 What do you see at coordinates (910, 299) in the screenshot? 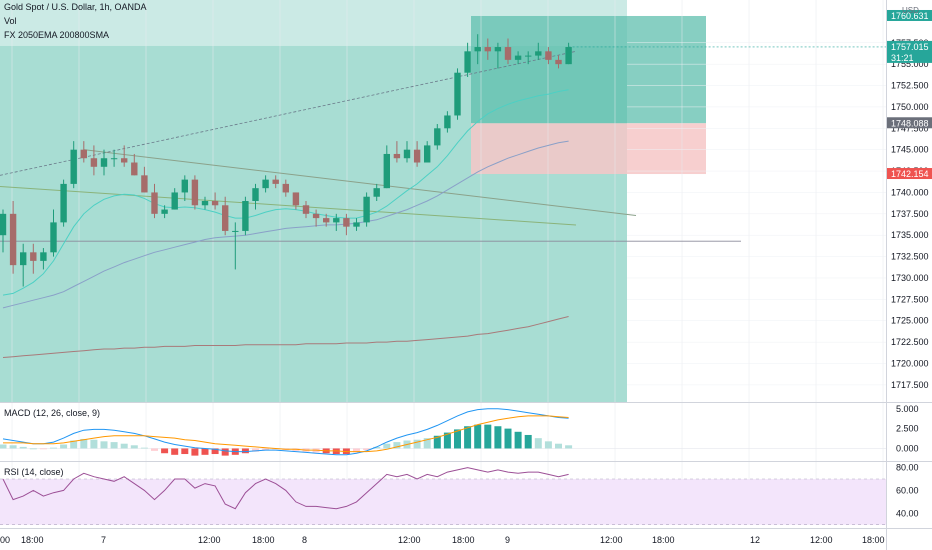
I see `price-tick-label: 1727.500` at bounding box center [910, 299].